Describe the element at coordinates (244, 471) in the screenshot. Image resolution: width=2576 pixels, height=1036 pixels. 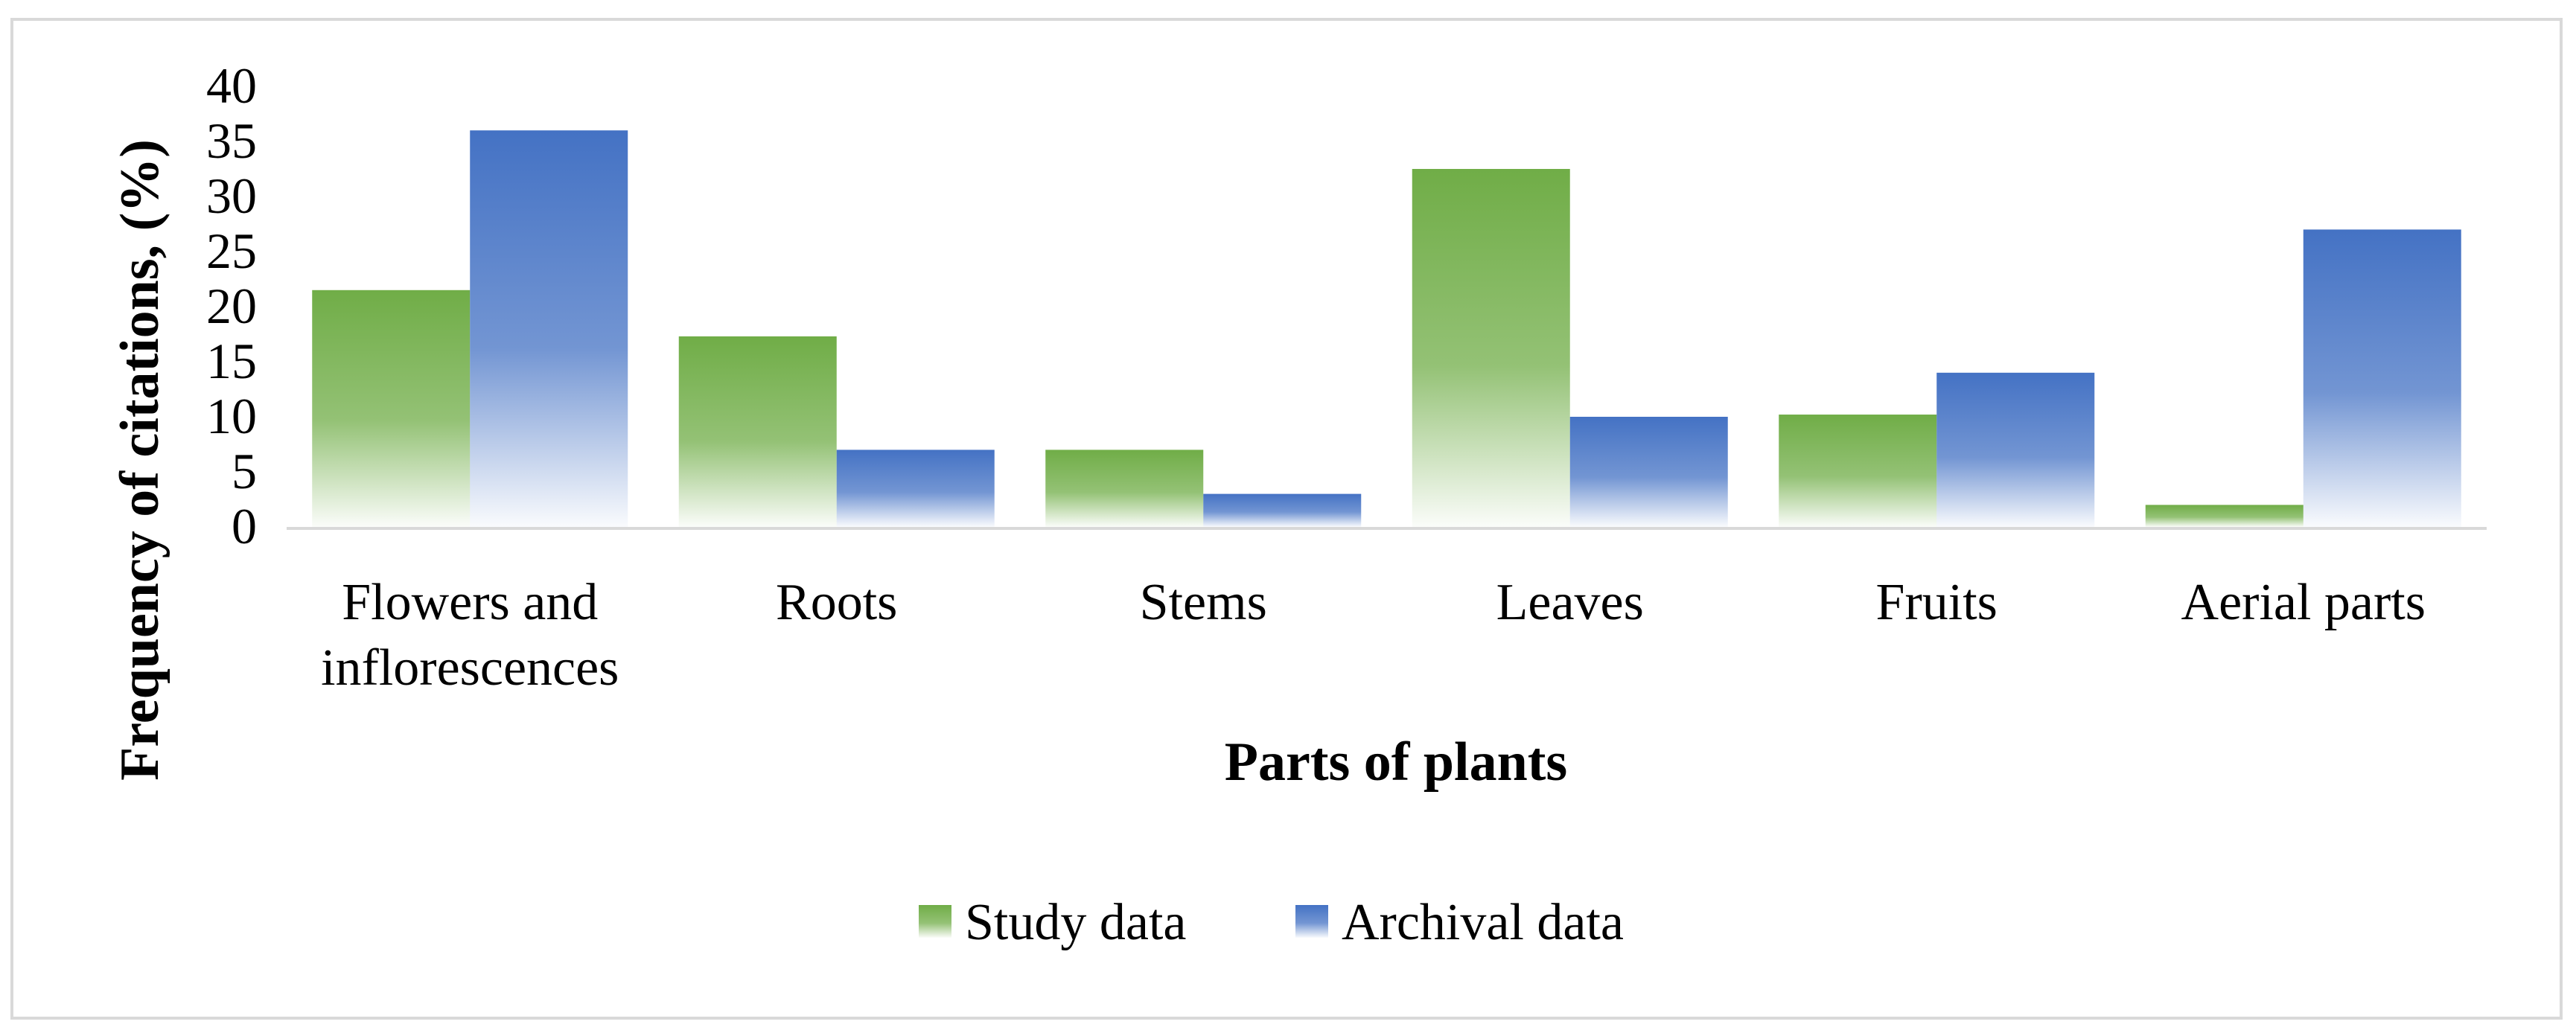
I see `y-tick-label: 5` at that location.